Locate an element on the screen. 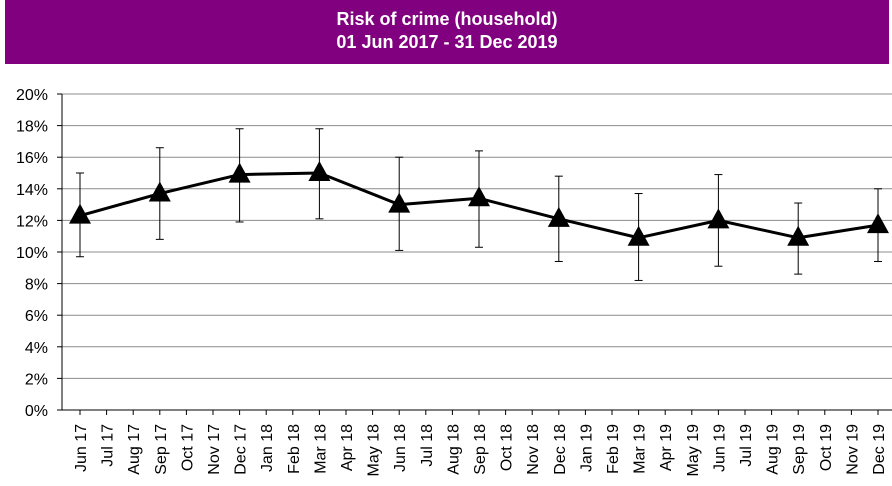  y-tick-label: 8% is located at coordinates (36, 285).